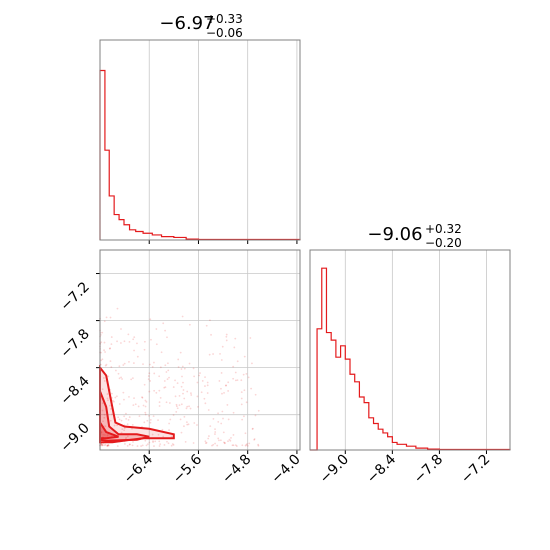  I want to click on histogram-param-1-frame, so click(200, 140).